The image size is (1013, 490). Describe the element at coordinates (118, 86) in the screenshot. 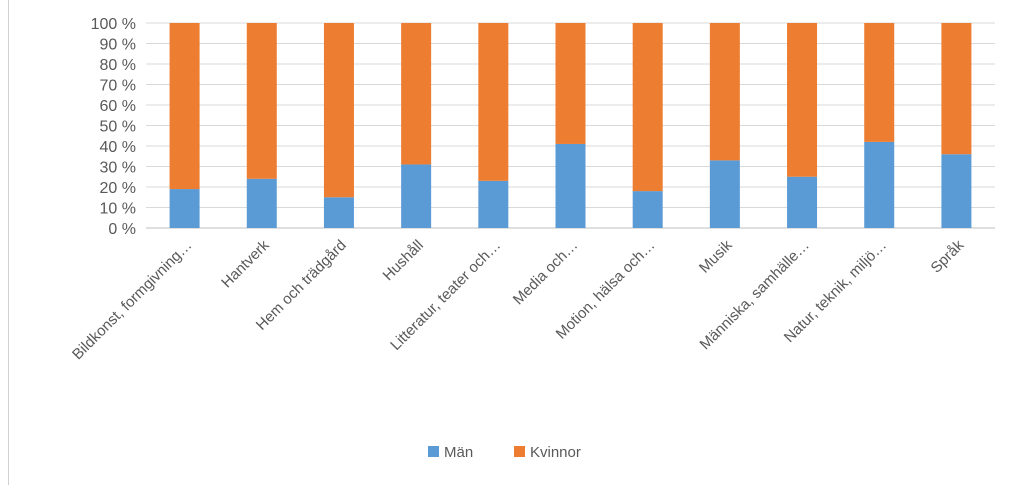

I see `y-tick-label: 70 %` at that location.